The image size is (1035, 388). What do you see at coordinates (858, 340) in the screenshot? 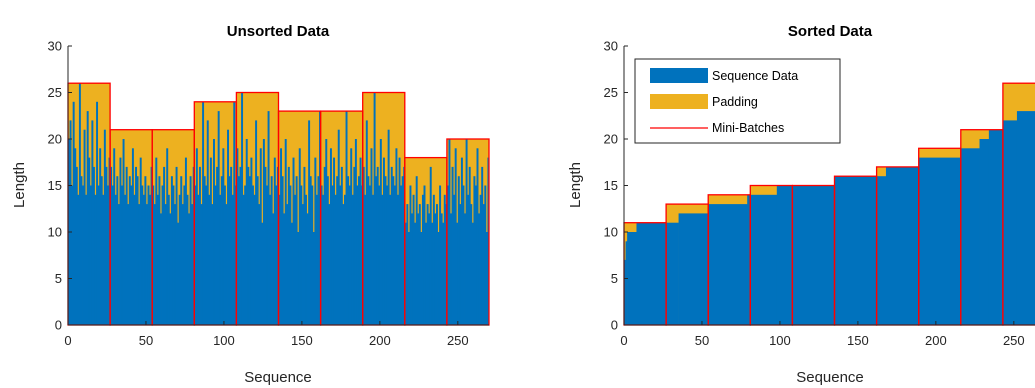
I see `x-tick-label: 150` at bounding box center [858, 340].